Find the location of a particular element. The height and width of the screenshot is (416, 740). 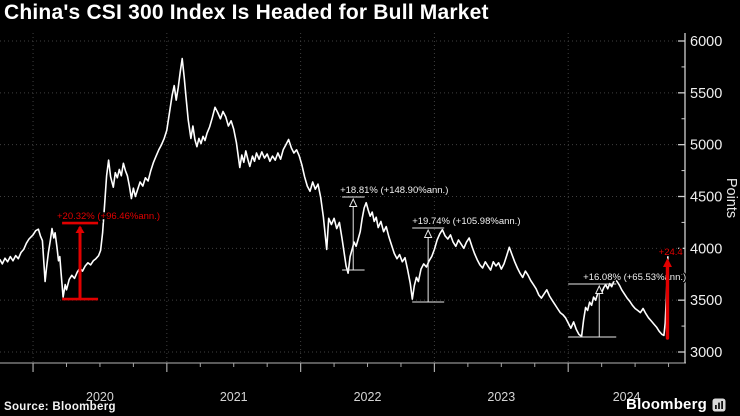

bloomberg-logo: Bloomberg is located at coordinates (676, 404).